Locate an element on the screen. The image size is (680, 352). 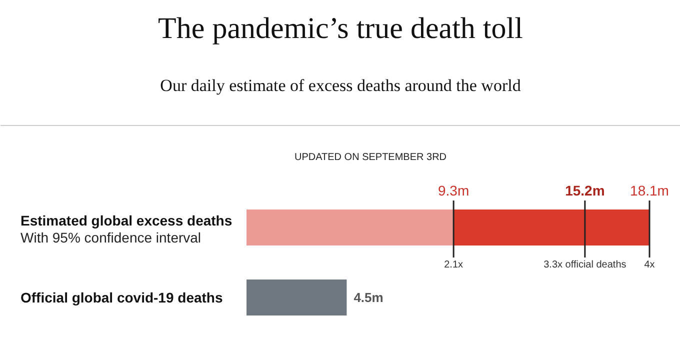
annotation: 4x is located at coordinates (649, 265).